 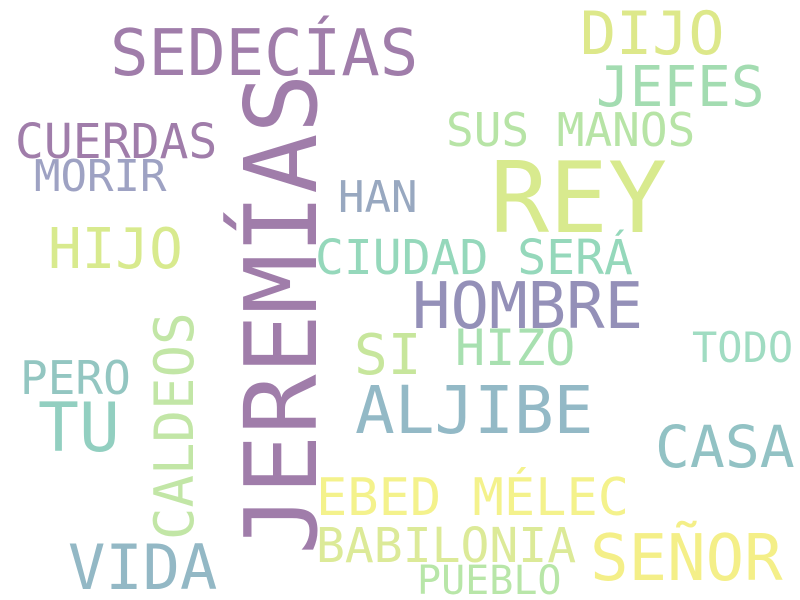 What do you see at coordinates (378, 197) in the screenshot?
I see `word-han: HAN` at bounding box center [378, 197].